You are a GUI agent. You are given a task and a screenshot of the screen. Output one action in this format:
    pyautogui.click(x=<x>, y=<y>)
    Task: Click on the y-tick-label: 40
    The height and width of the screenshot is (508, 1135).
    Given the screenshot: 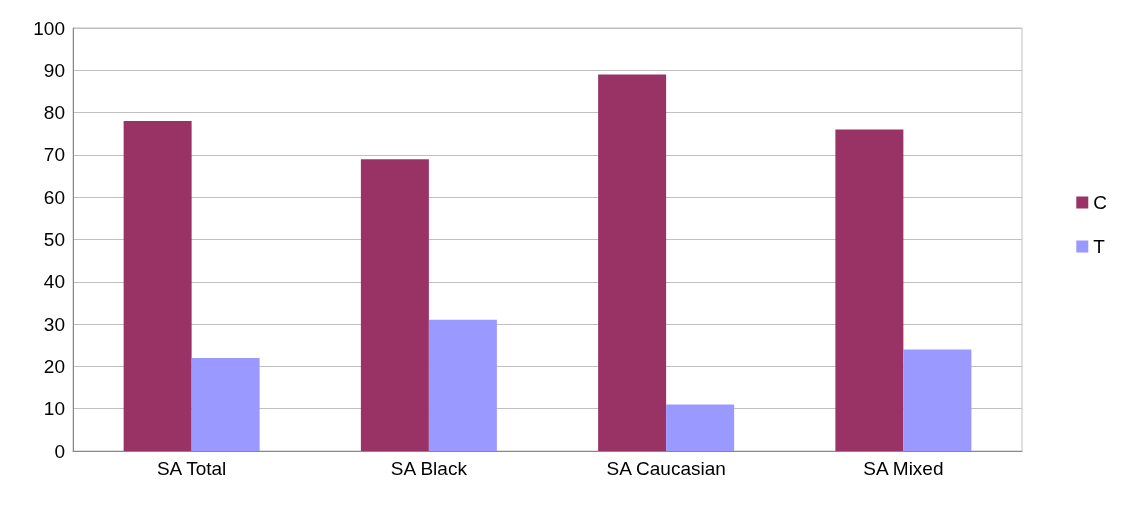 What is the action you would take?
    pyautogui.click(x=54, y=282)
    